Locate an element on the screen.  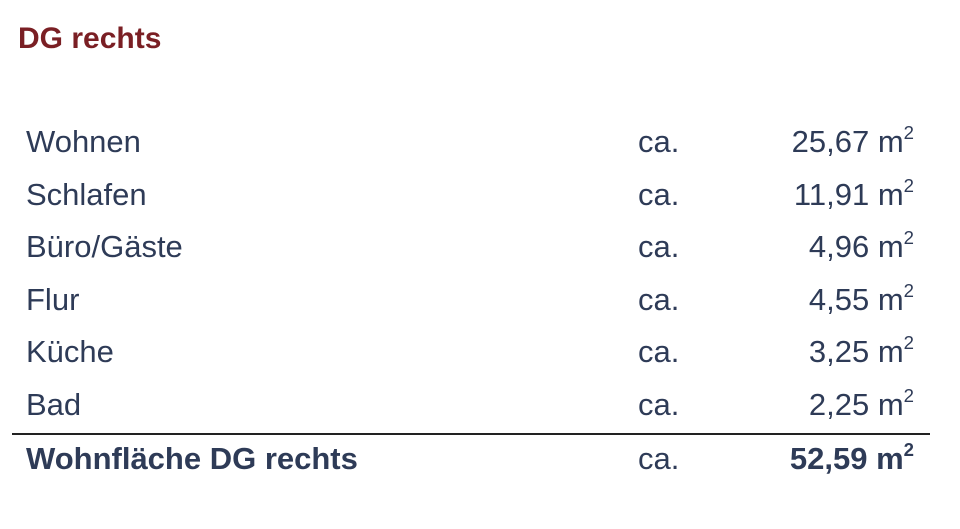
room-label: Schlafen is located at coordinates (86, 194).